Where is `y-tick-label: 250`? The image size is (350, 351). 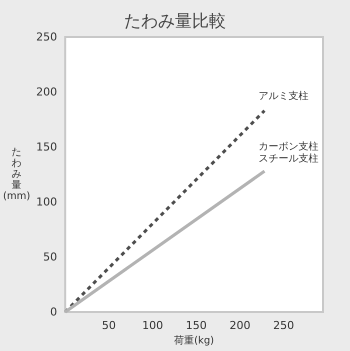
y-tick-label: 250 is located at coordinates (47, 37).